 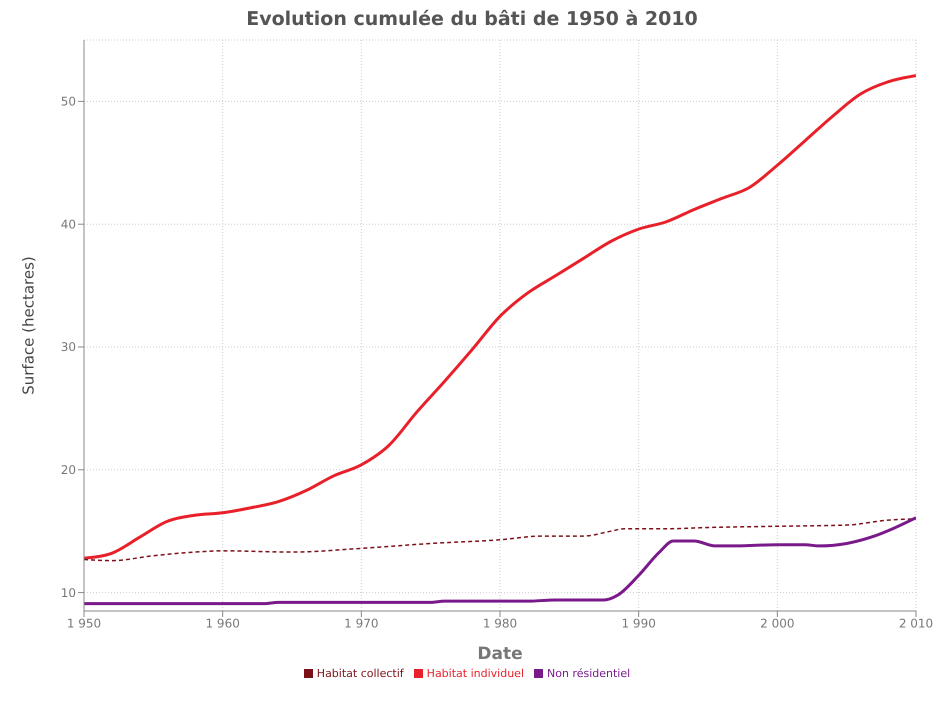 I want to click on y-axis-title: Surface (hectares), so click(x=28, y=325).